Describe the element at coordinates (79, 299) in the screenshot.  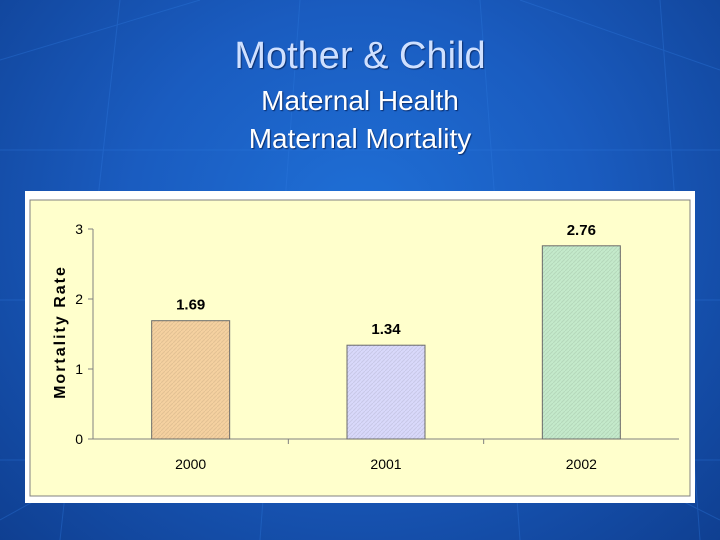
I see `y-tick-label: 2` at that location.